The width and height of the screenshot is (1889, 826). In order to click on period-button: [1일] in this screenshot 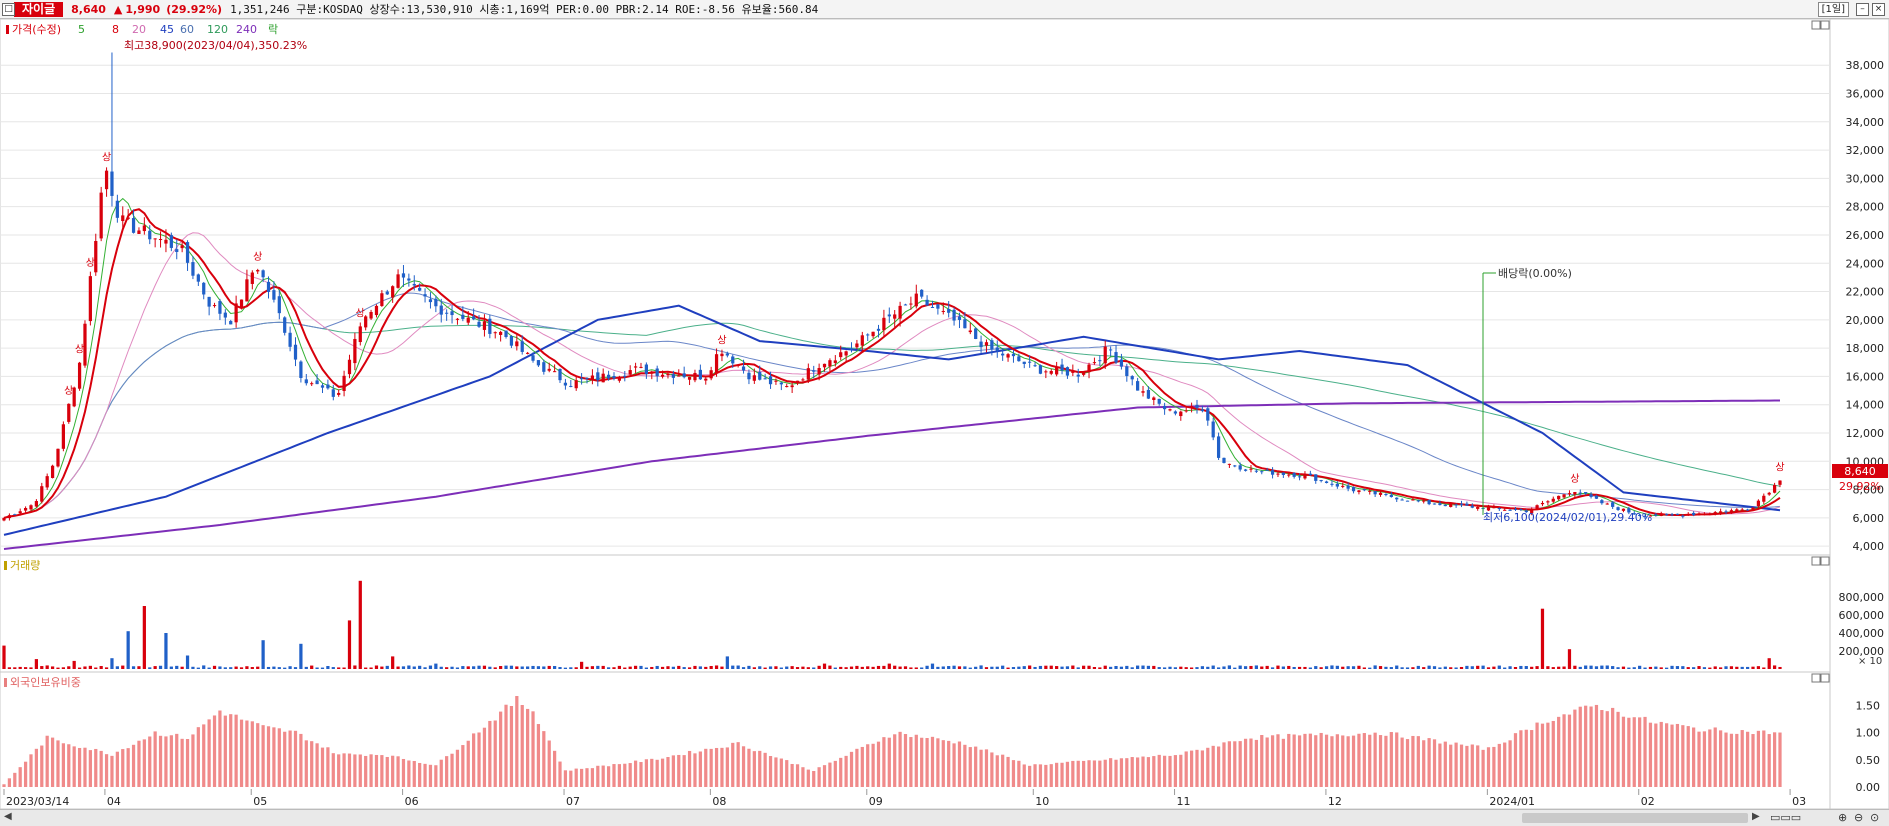, I will do `click(1833, 9)`.